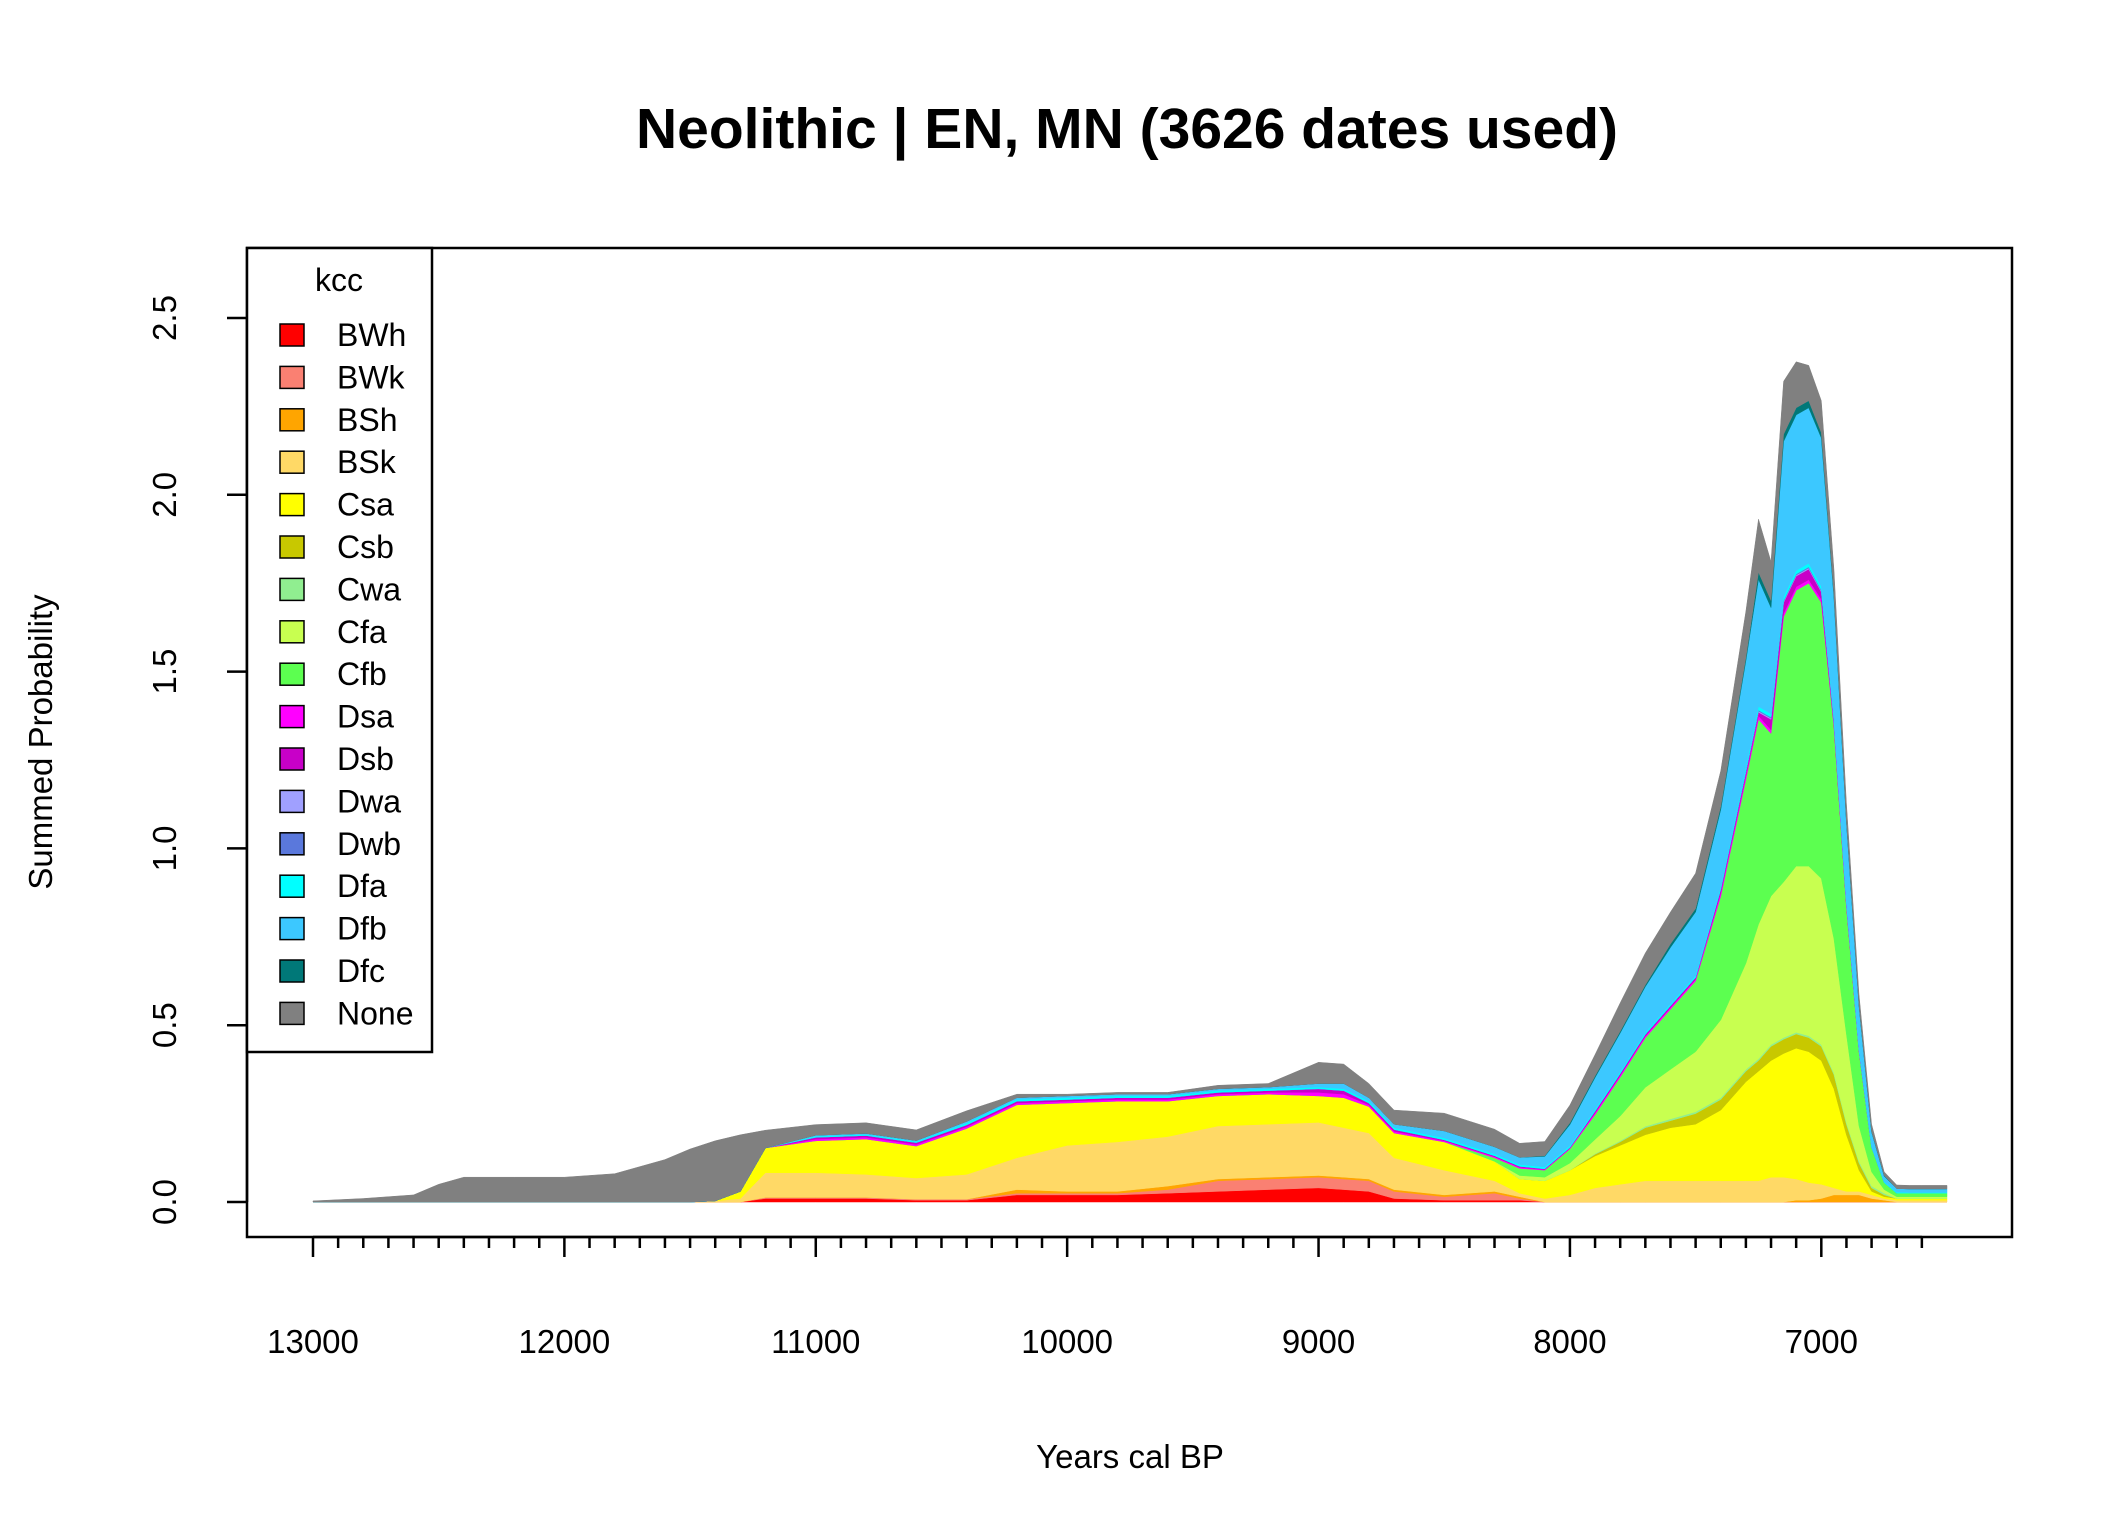 The image size is (2125, 1535). Describe the element at coordinates (365, 717) in the screenshot. I see `legend-label: Dsa` at that location.